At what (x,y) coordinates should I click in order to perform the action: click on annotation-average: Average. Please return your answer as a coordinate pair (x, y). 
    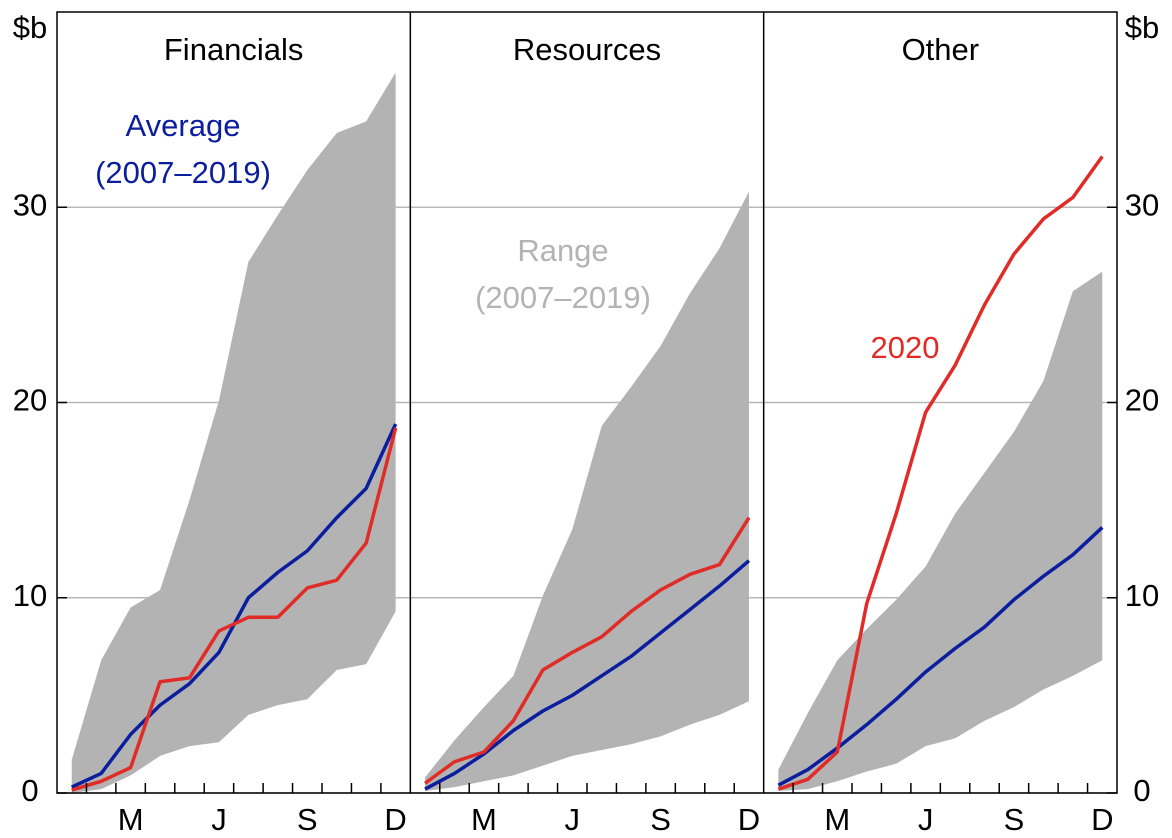
    Looking at the image, I should click on (183, 125).